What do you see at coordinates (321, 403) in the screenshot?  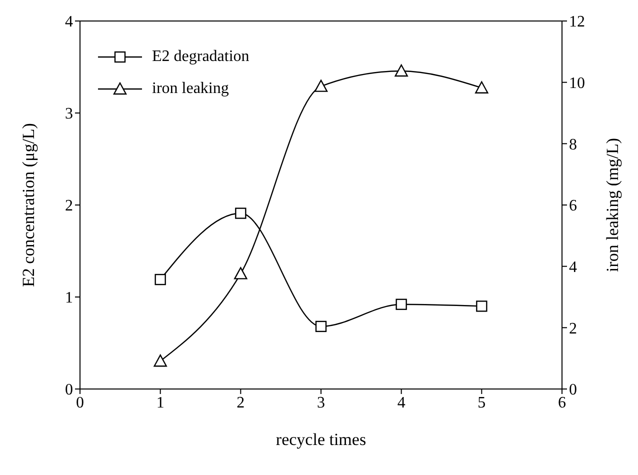 I see `x-tick-label: 3` at bounding box center [321, 403].